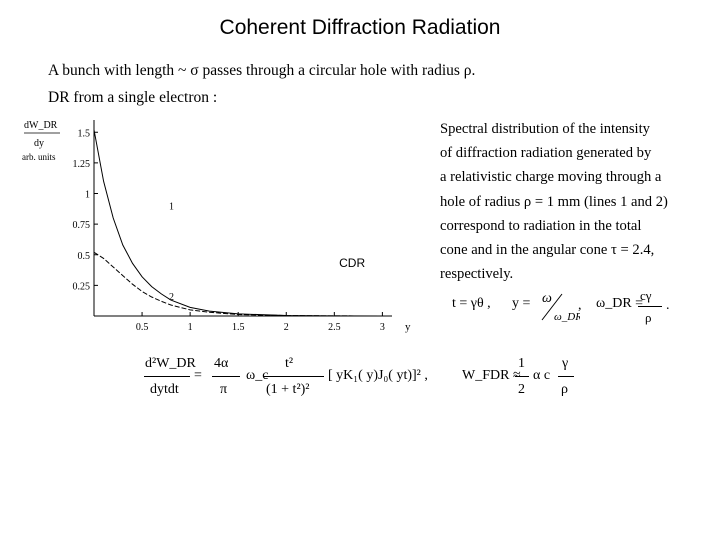  I want to click on description-line: correspond to radiation in the total, so click(541, 225).